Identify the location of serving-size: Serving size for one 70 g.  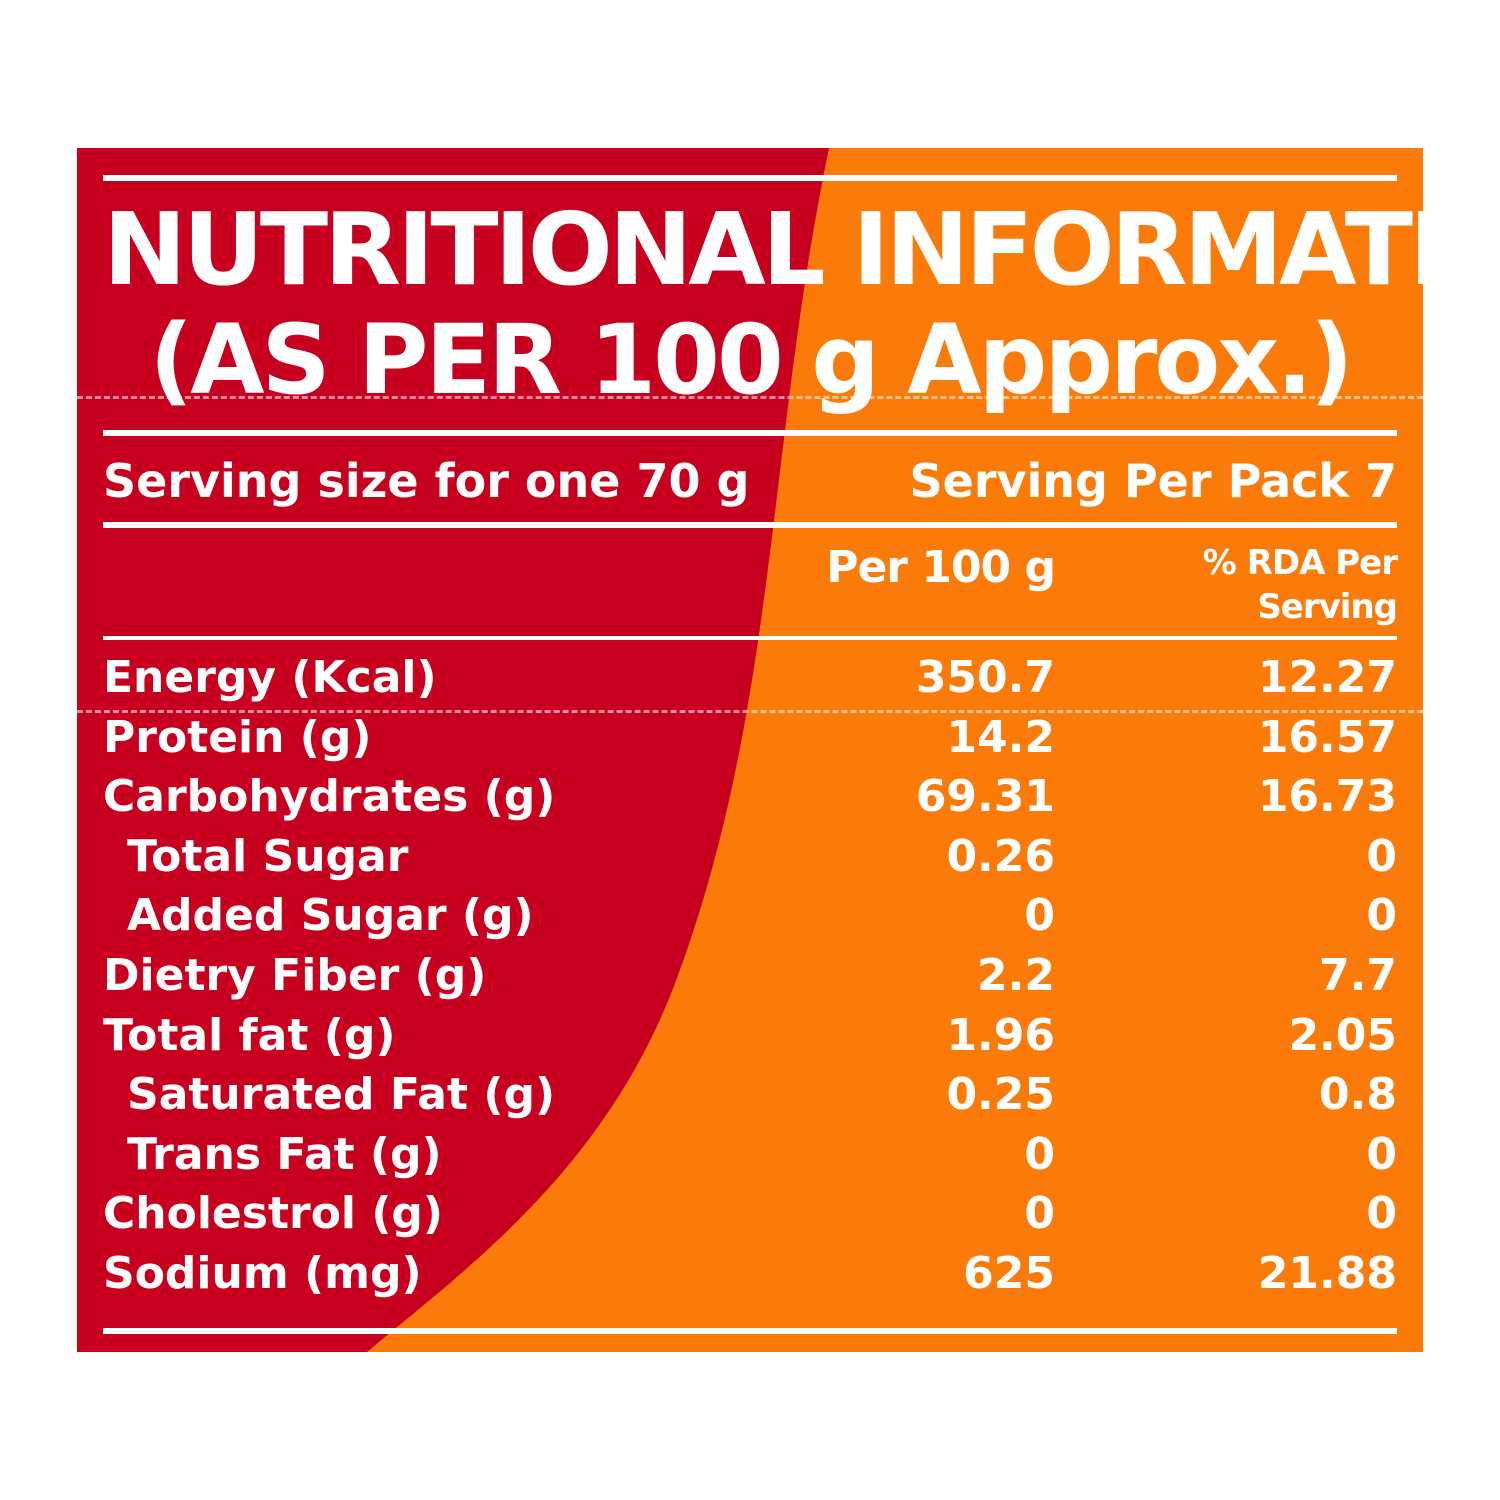
(426, 481).